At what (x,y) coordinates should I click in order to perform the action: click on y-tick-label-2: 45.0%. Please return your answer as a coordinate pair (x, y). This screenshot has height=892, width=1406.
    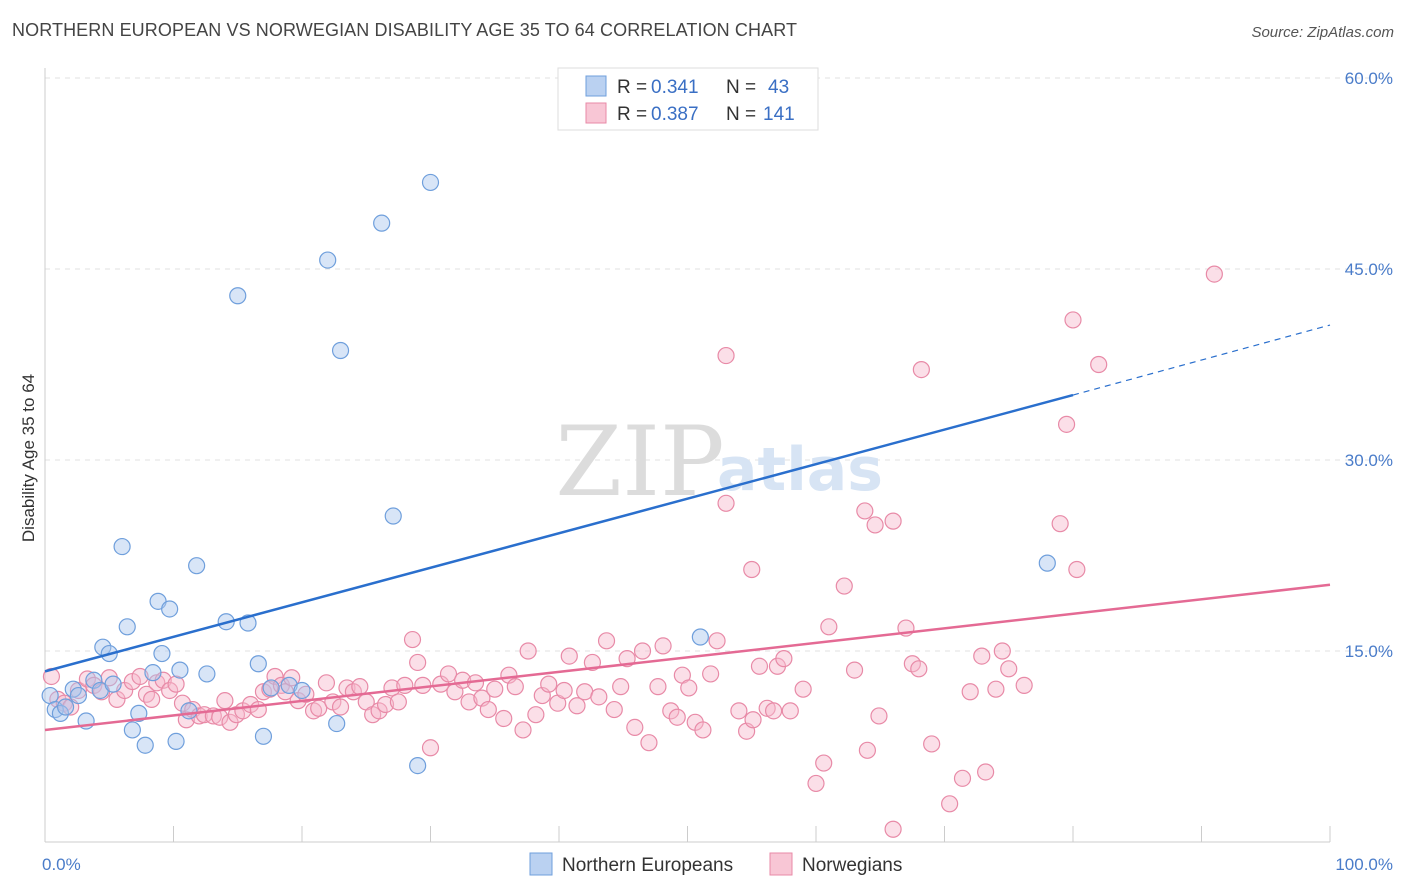
    Looking at the image, I should click on (1369, 269).